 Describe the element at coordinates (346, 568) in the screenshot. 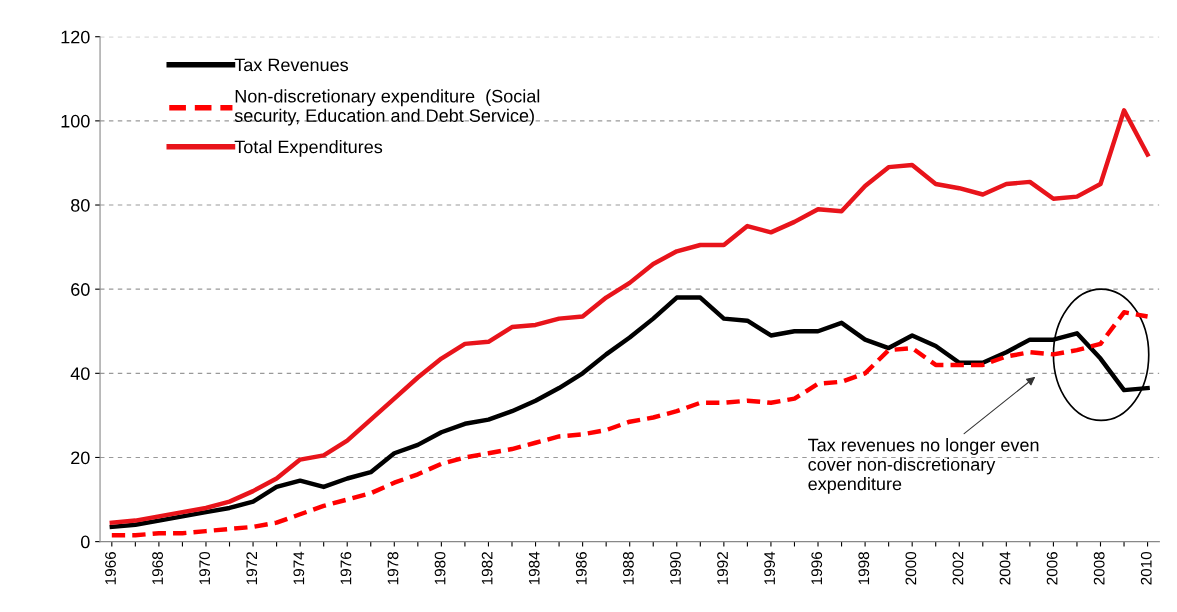

I see `x-tick-label: 1976` at that location.